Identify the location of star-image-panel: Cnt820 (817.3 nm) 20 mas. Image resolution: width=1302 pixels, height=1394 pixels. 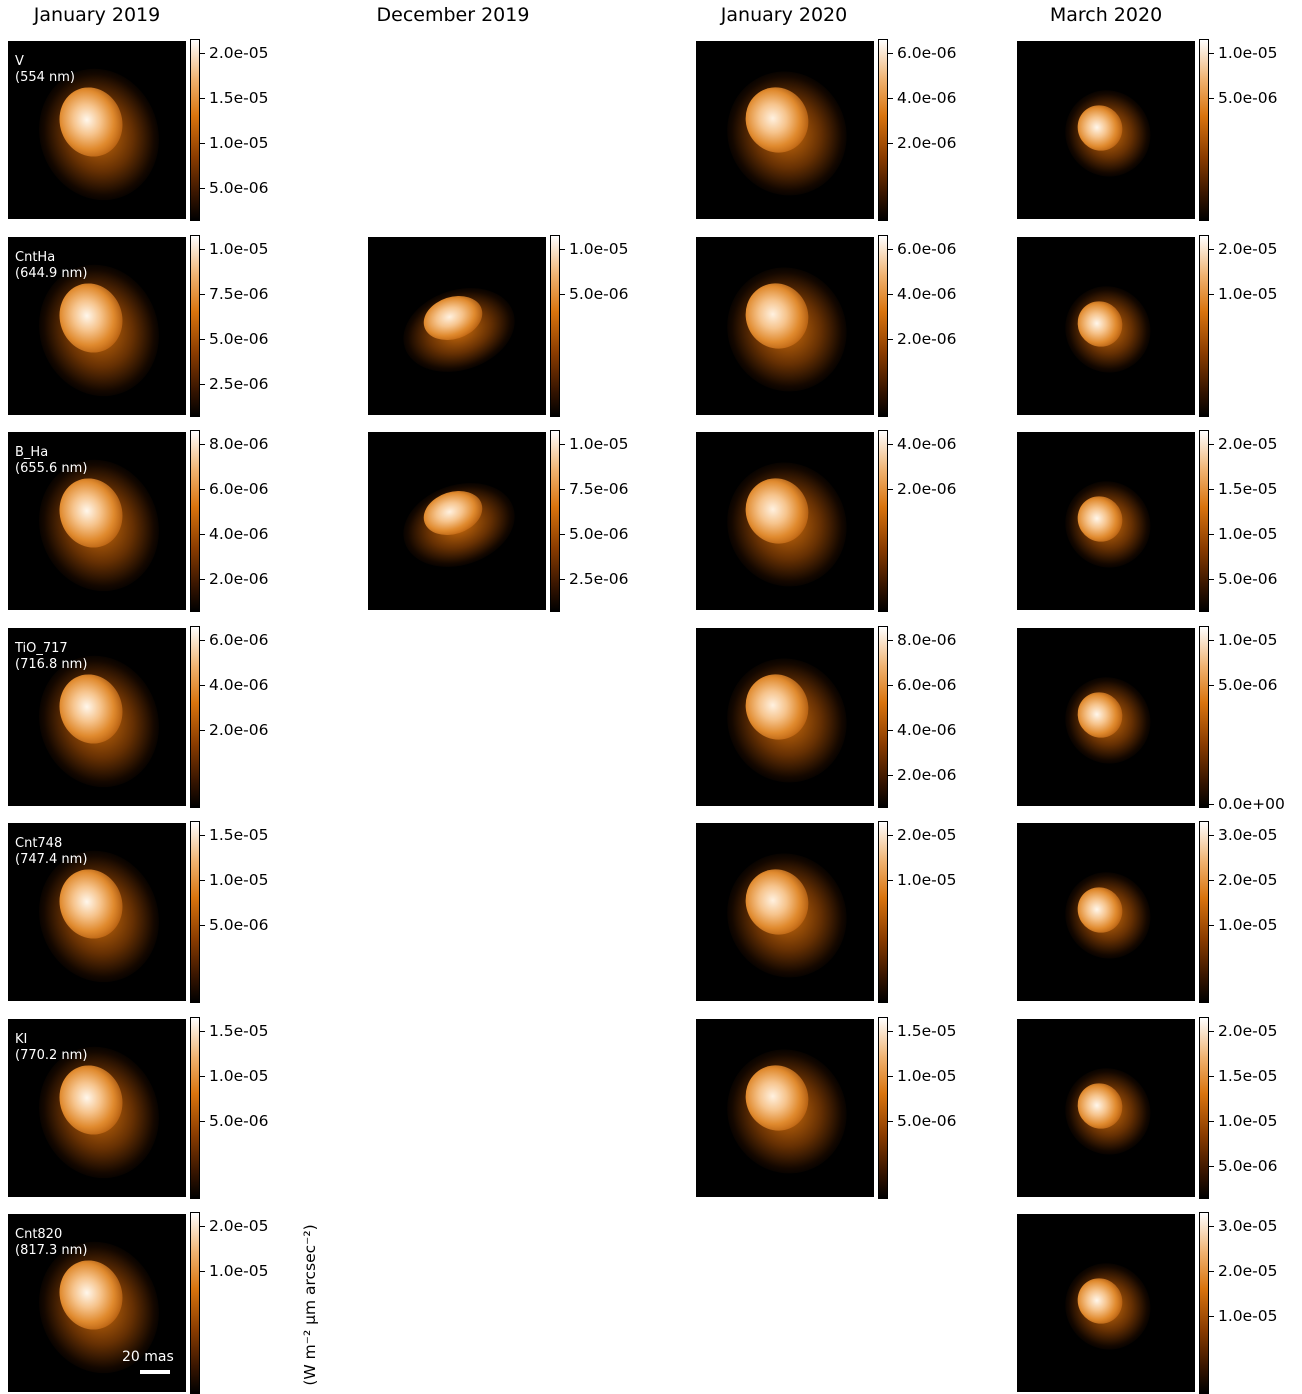
(97, 1303).